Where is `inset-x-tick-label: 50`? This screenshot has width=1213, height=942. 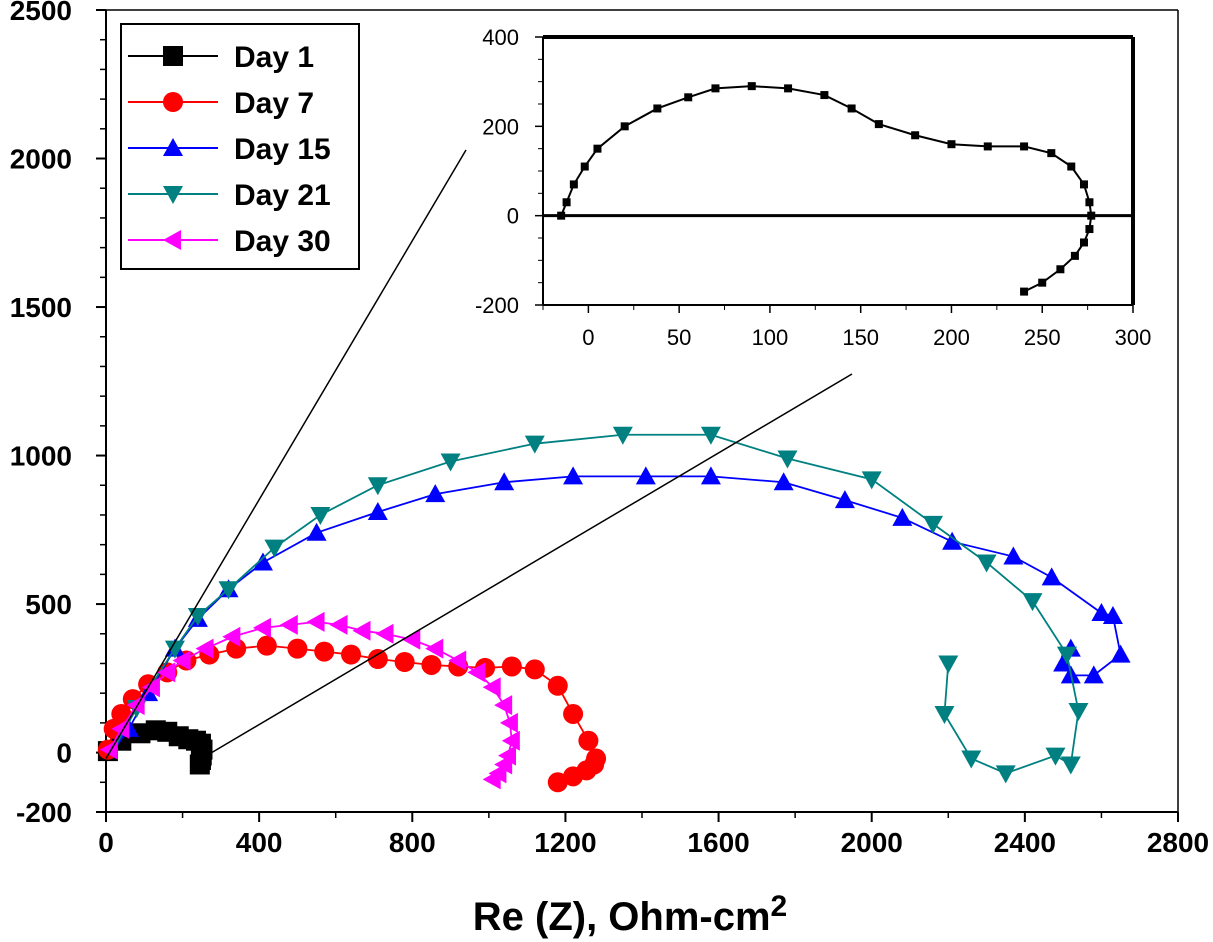 inset-x-tick-label: 50 is located at coordinates (679, 337).